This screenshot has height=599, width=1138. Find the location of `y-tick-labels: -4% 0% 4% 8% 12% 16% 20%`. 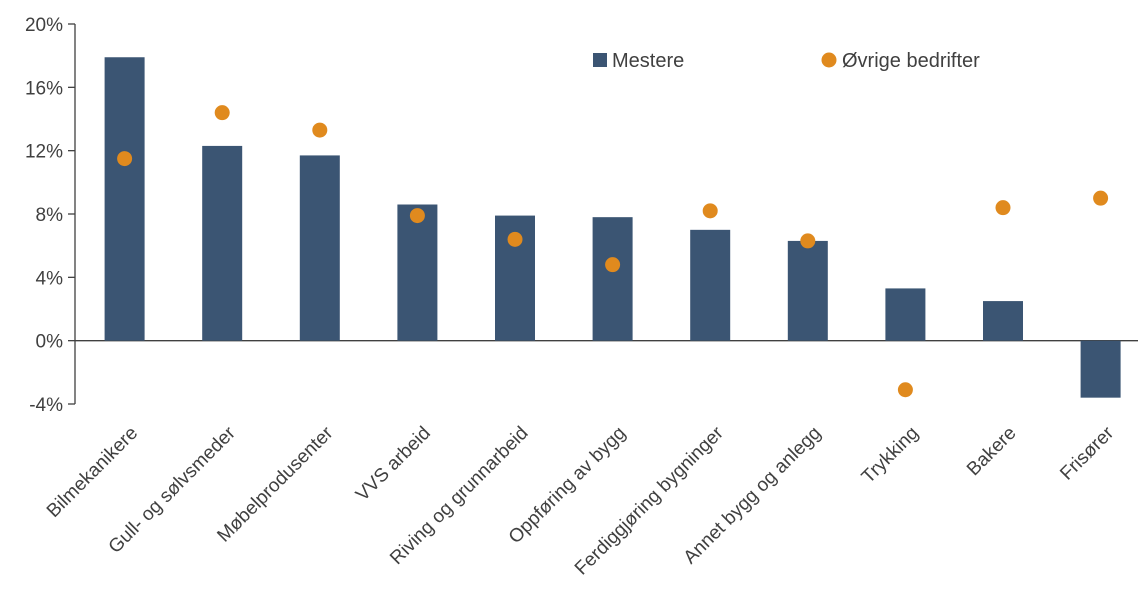

y-tick-labels: -4% 0% 4% 8% 12% 16% 20% is located at coordinates (44, 215).